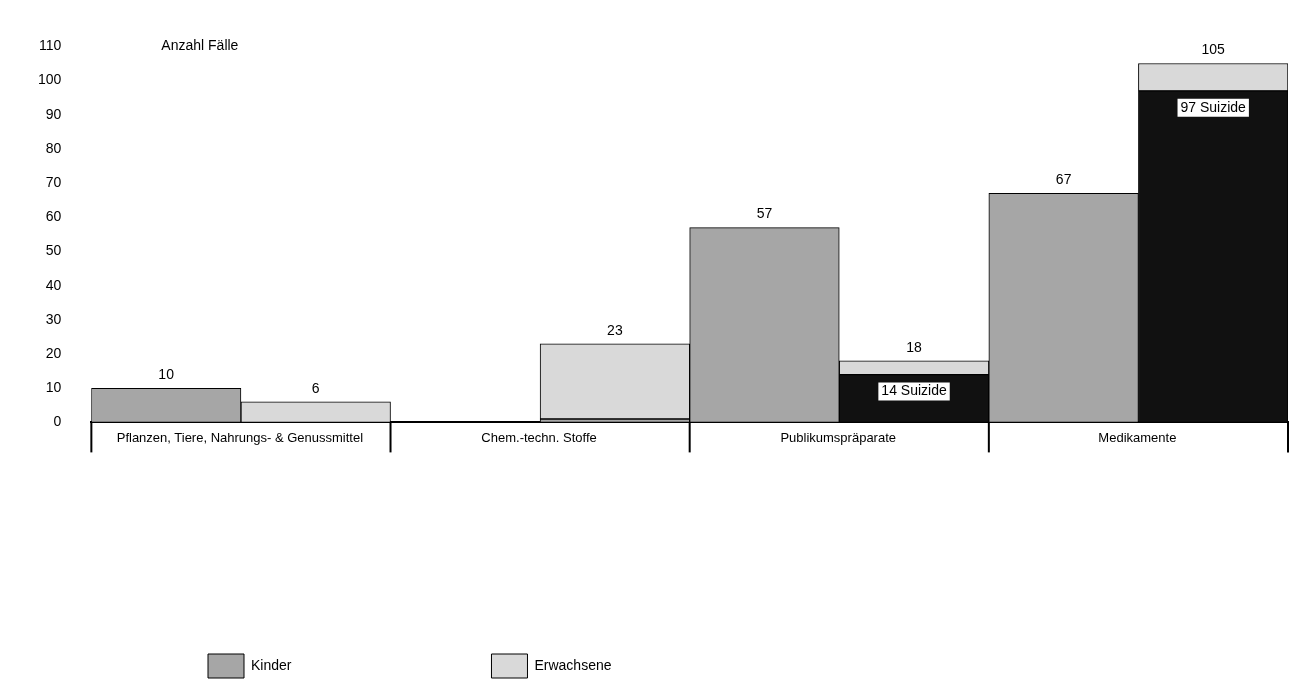 The image size is (1313, 698). Describe the element at coordinates (1213, 49) in the screenshot. I see `total-label: 105` at that location.